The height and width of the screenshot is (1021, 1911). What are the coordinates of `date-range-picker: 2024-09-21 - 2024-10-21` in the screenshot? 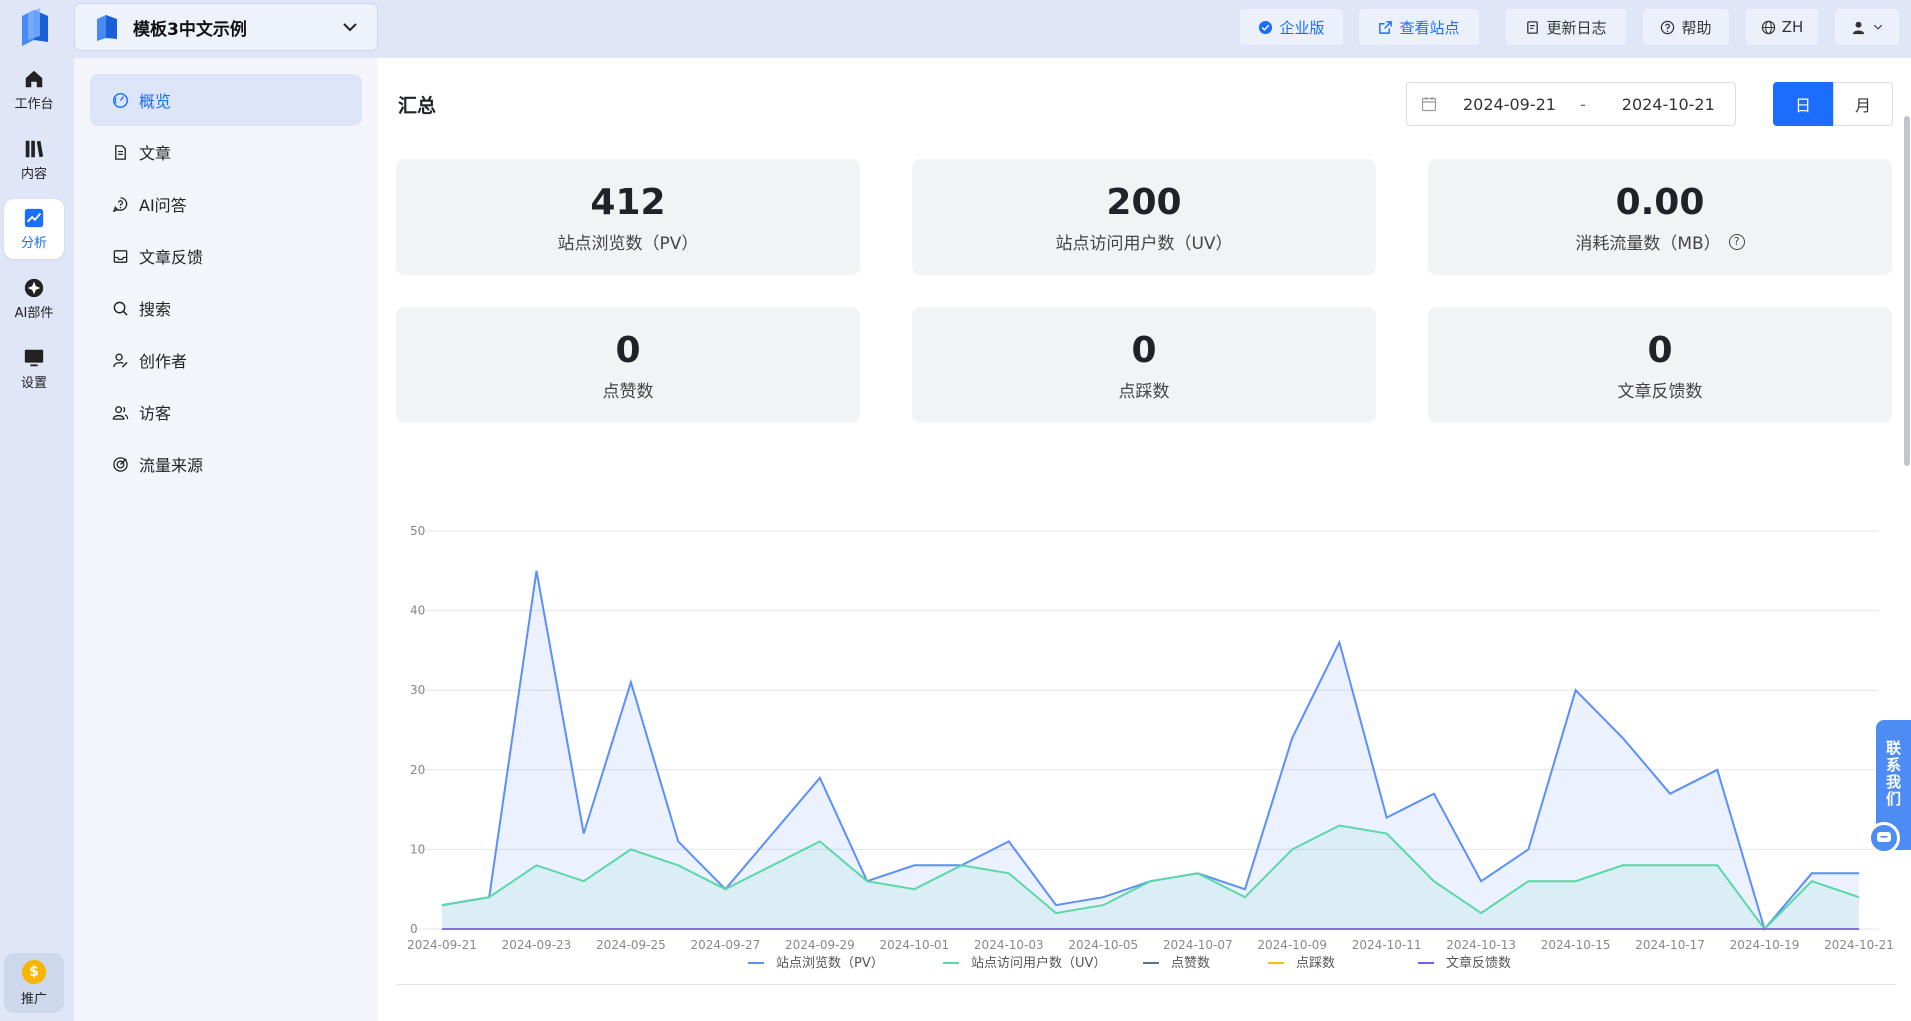 It's located at (1571, 104).